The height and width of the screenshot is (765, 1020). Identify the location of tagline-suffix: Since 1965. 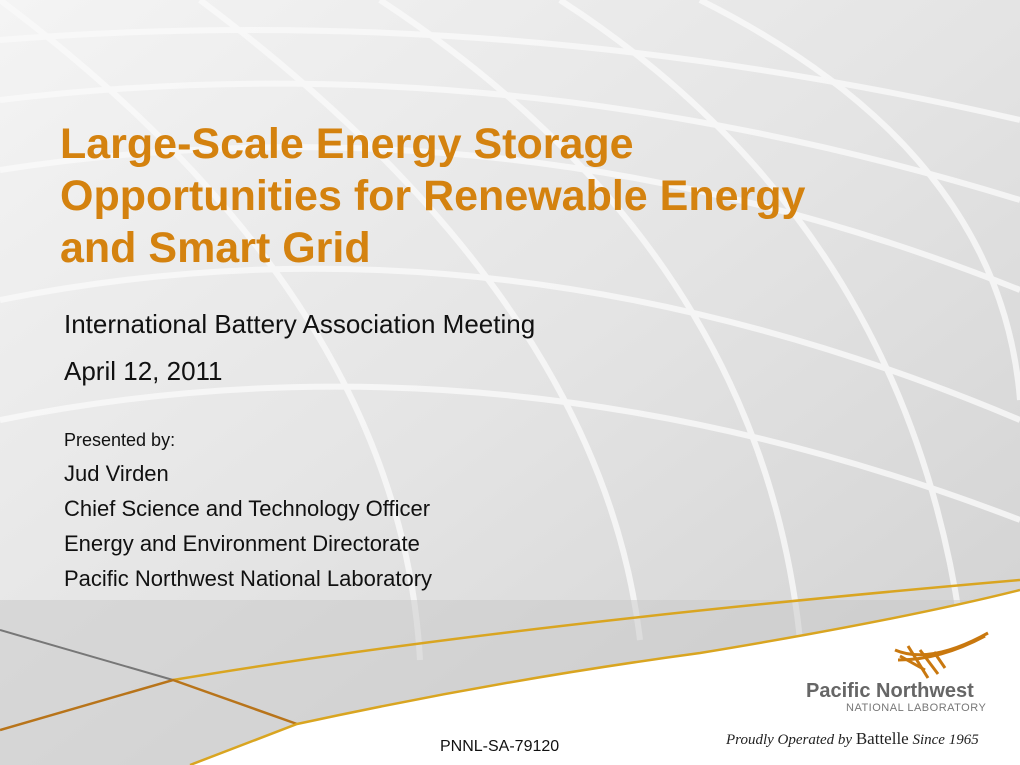
(945, 740).